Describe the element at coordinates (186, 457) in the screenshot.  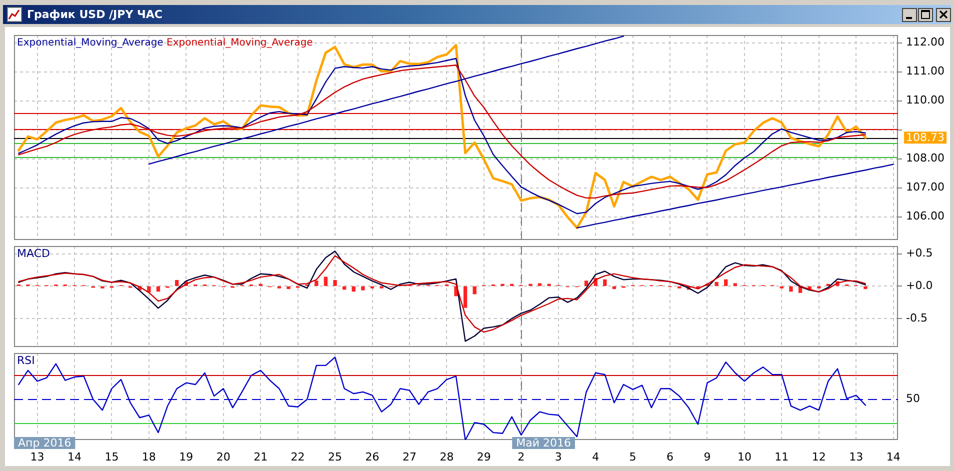
I see `x-tick-label: 19` at that location.